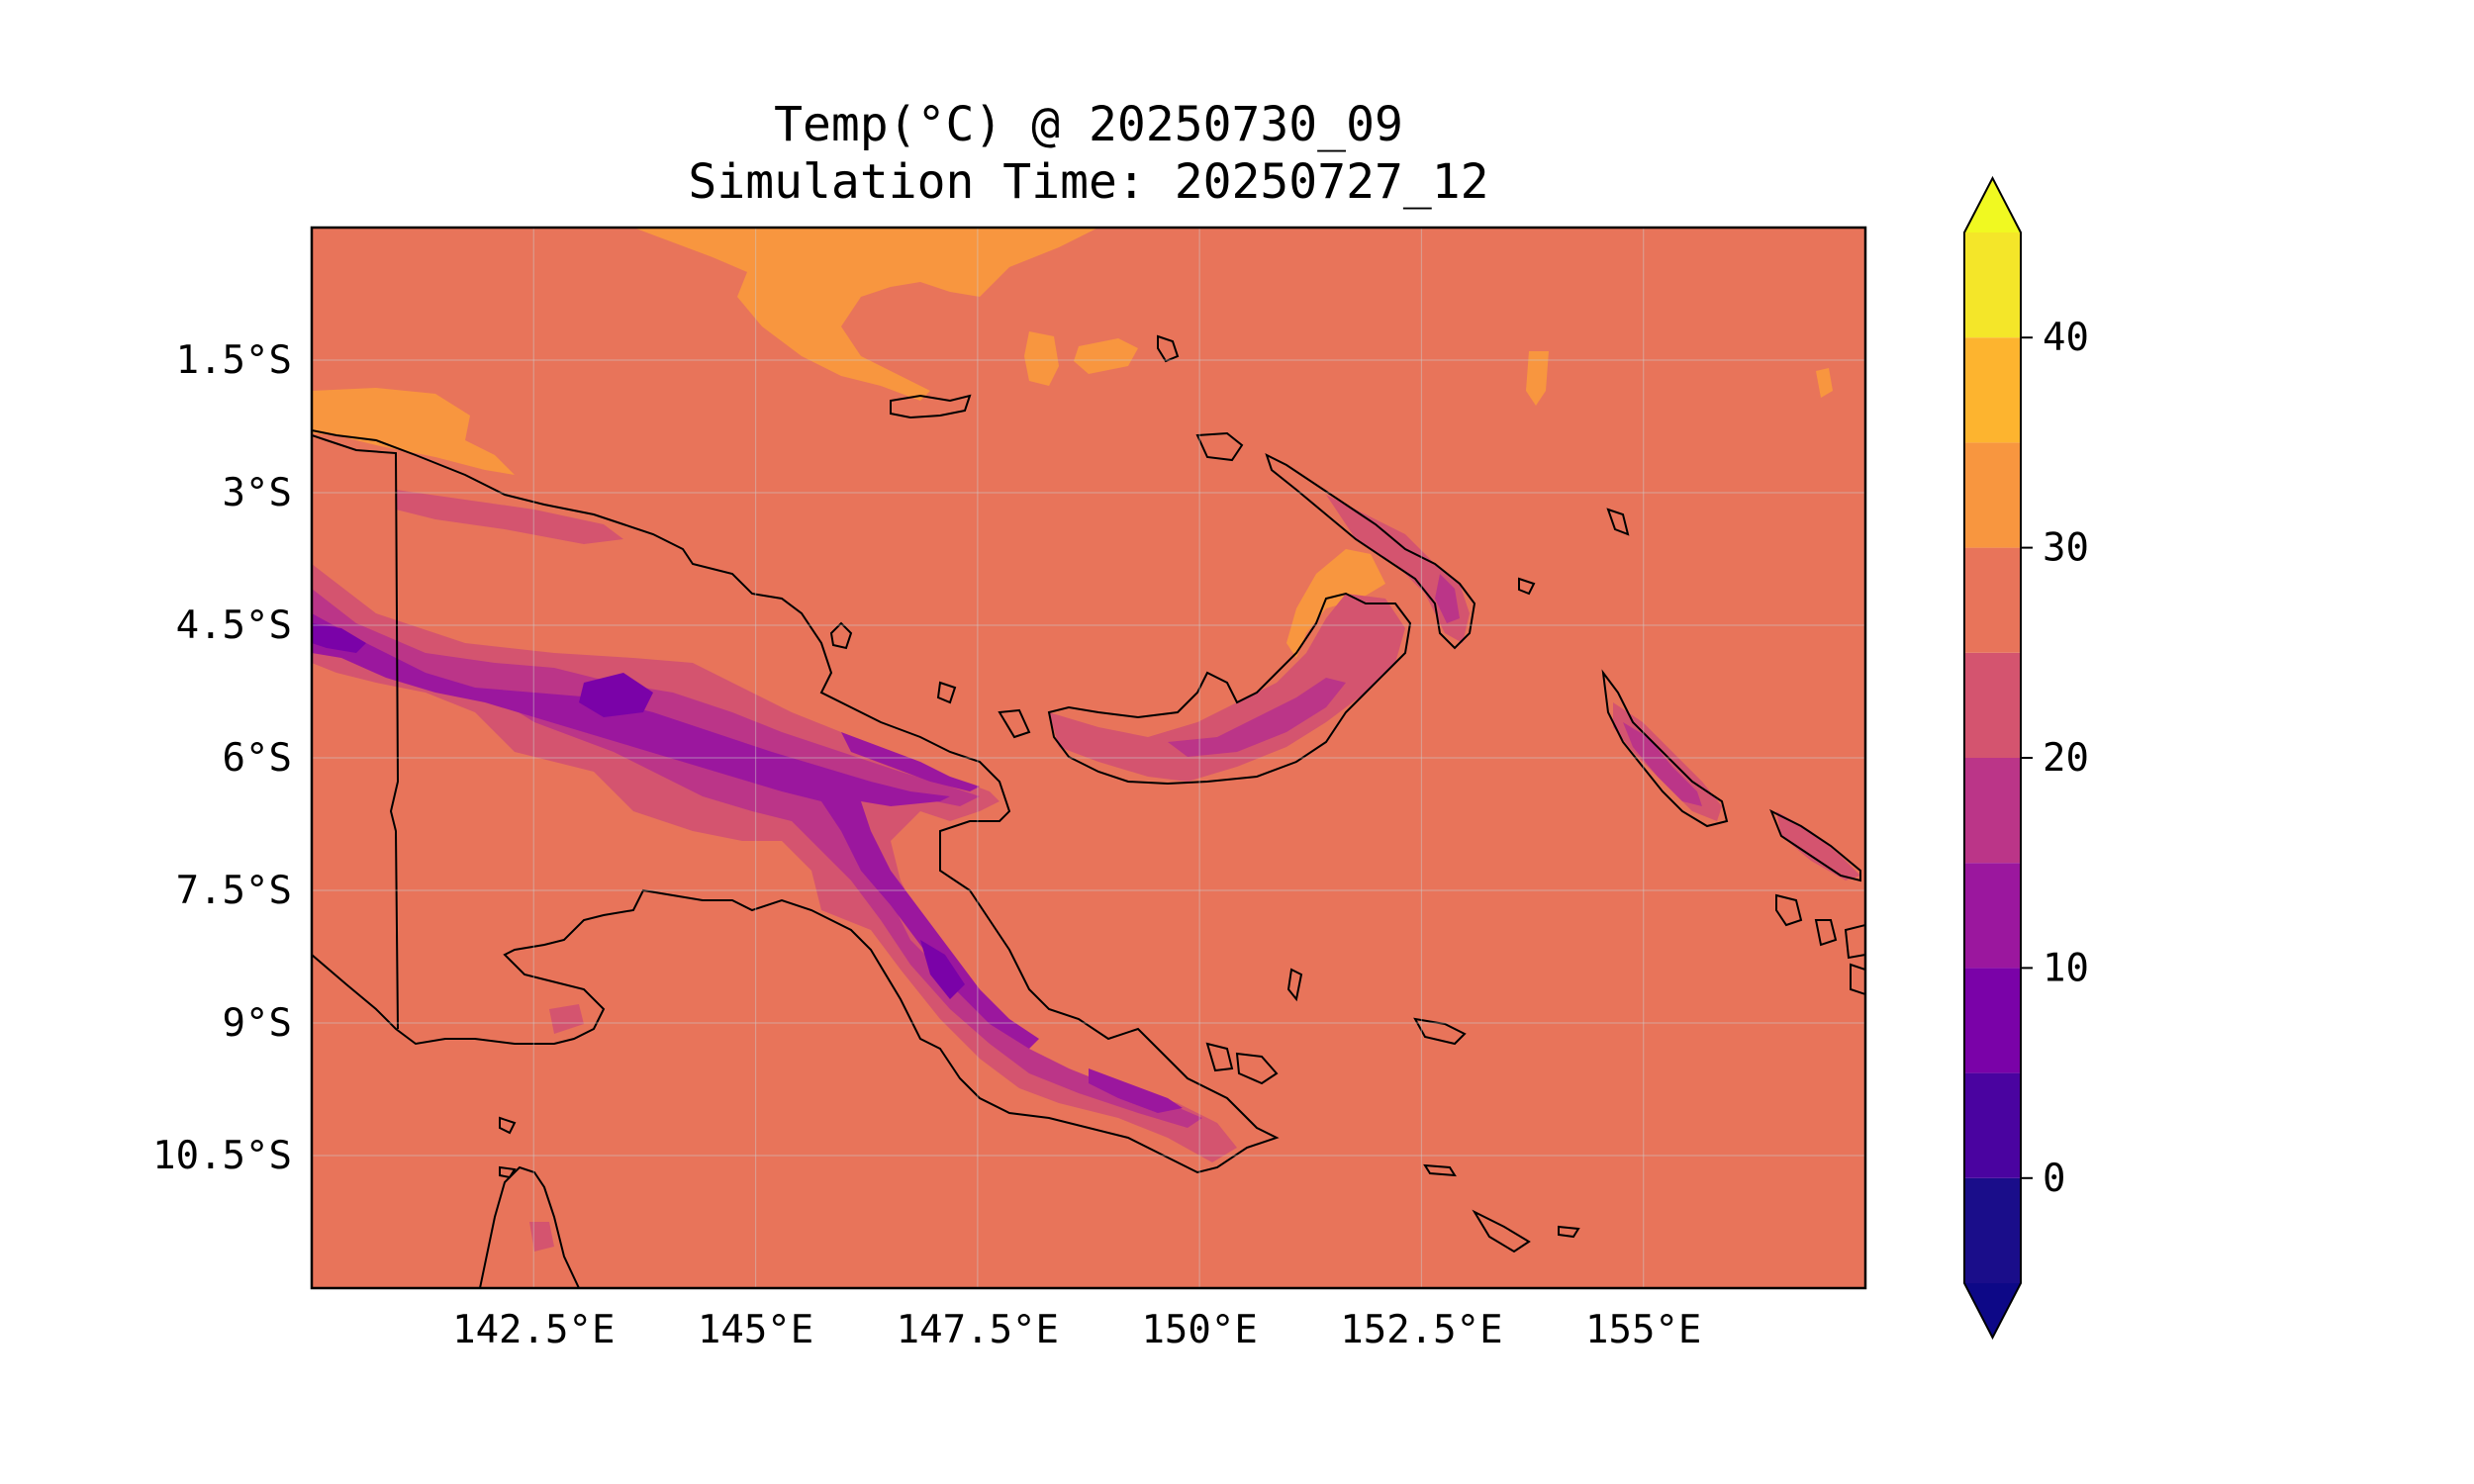  Describe the element at coordinates (1818, 846) in the screenshot. I see `cool-band-solomons` at that location.